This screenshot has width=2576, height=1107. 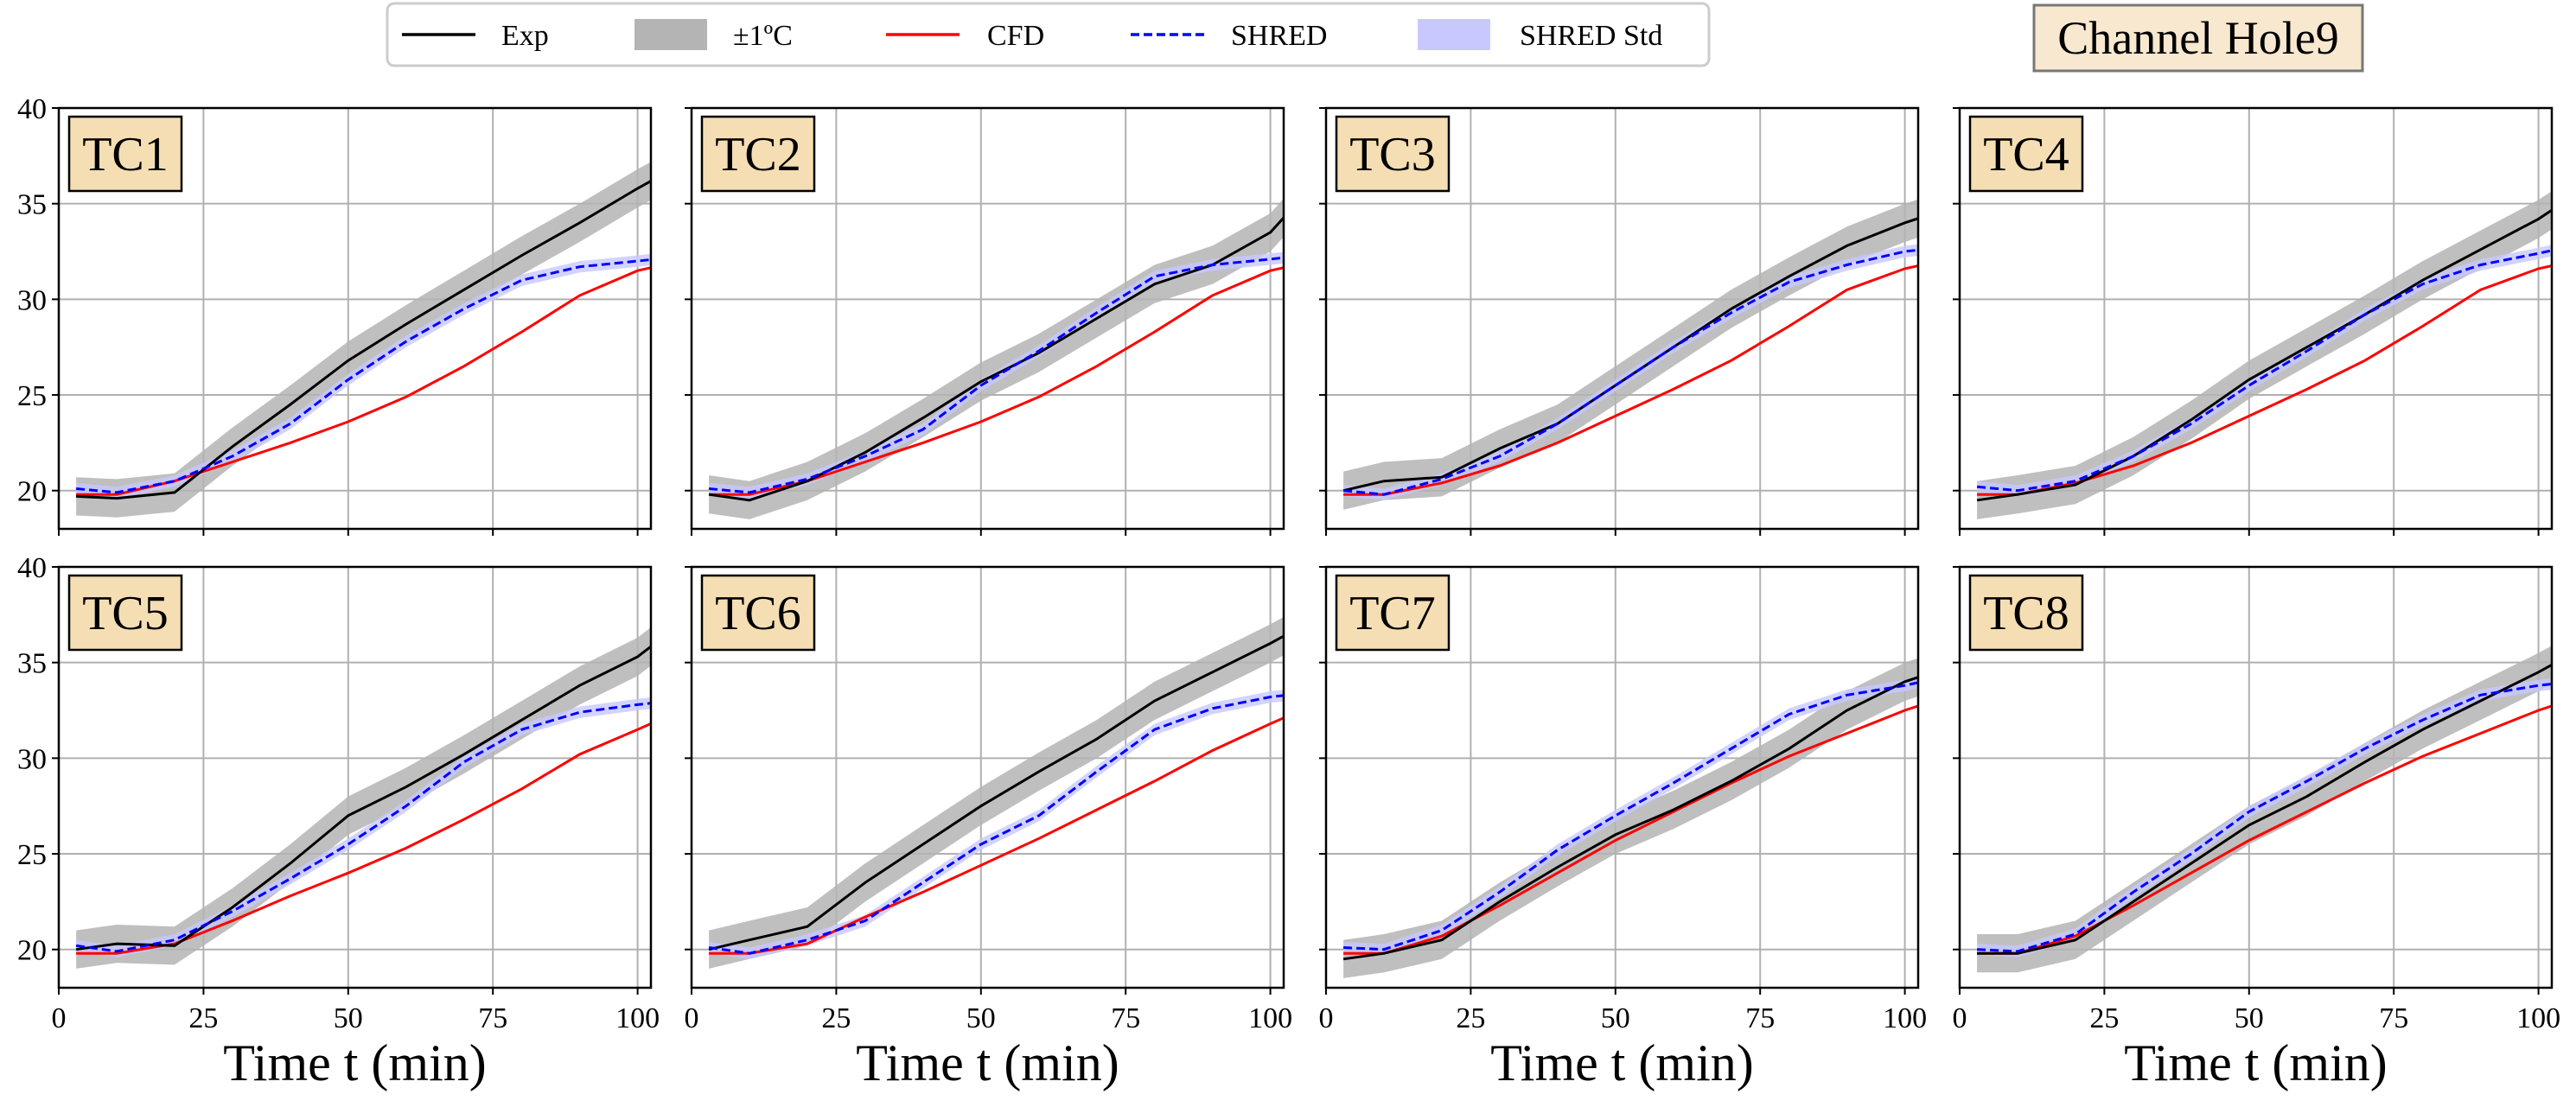 I want to click on legend-label-shred: SHRED, so click(x=1279, y=36).